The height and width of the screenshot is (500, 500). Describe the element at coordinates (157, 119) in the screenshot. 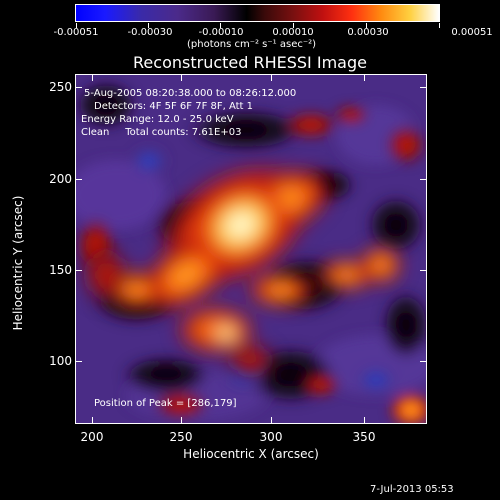

I see `annotation-energy: Energy Range: 12.0 - 25.0 keV` at that location.